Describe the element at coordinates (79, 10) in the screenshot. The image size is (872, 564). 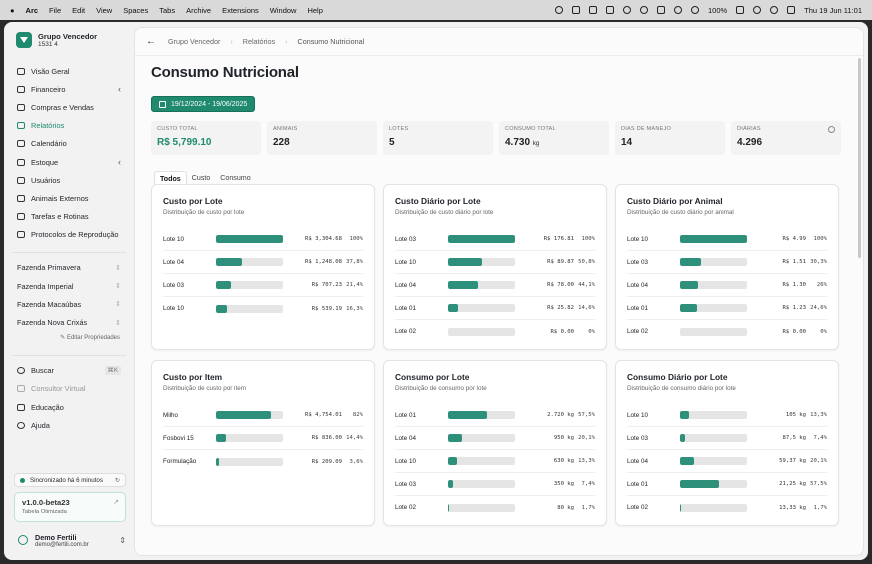
I see `menubar-item: Edit` at that location.